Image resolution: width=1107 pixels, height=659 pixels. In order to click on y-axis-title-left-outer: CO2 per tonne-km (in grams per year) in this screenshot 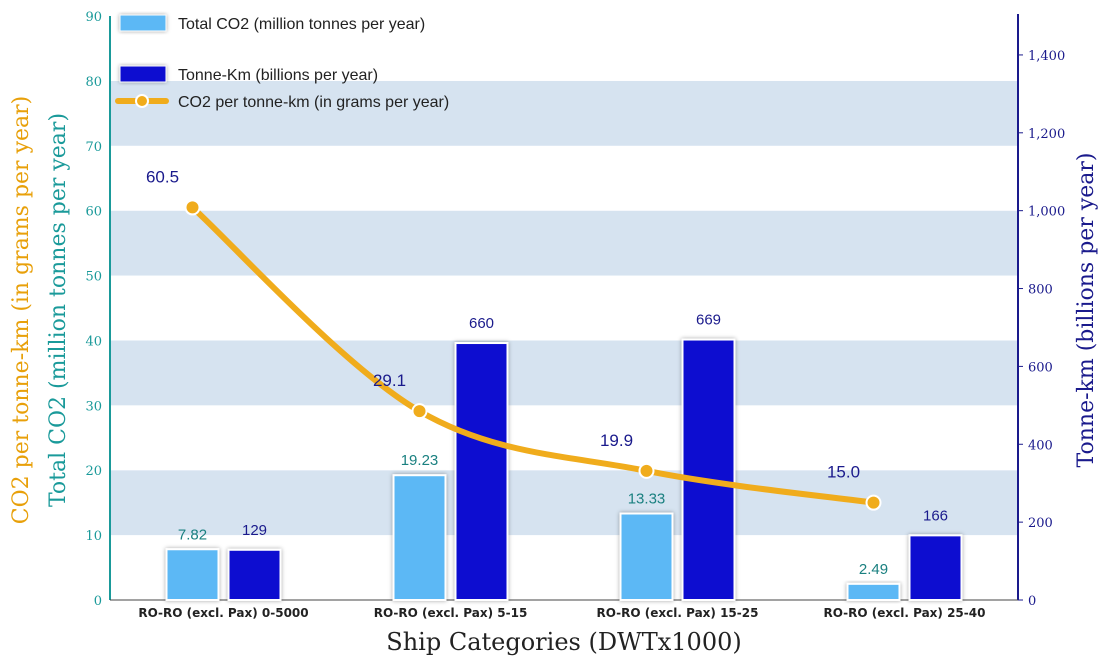, I will do `click(21, 310)`.